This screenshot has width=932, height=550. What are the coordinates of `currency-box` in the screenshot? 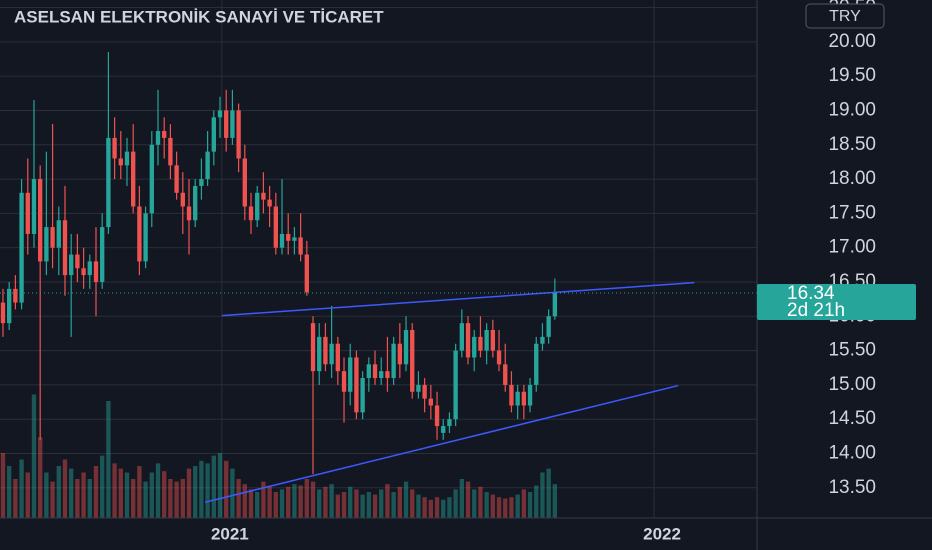 It's located at (845, 16).